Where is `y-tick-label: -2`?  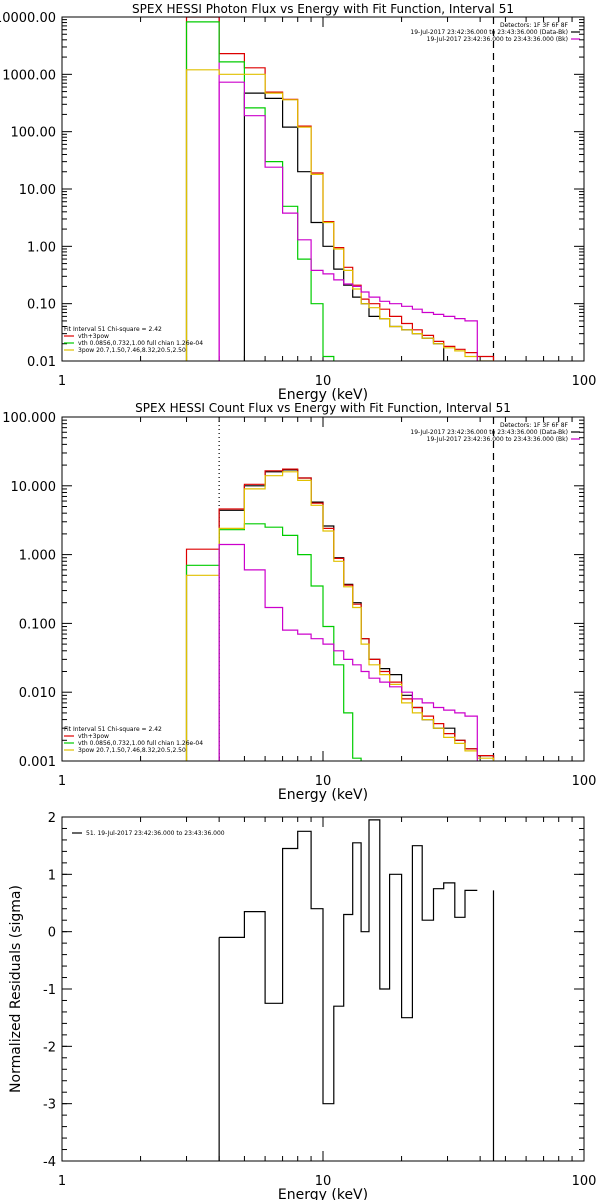
y-tick-label: -2 is located at coordinates (49, 1047).